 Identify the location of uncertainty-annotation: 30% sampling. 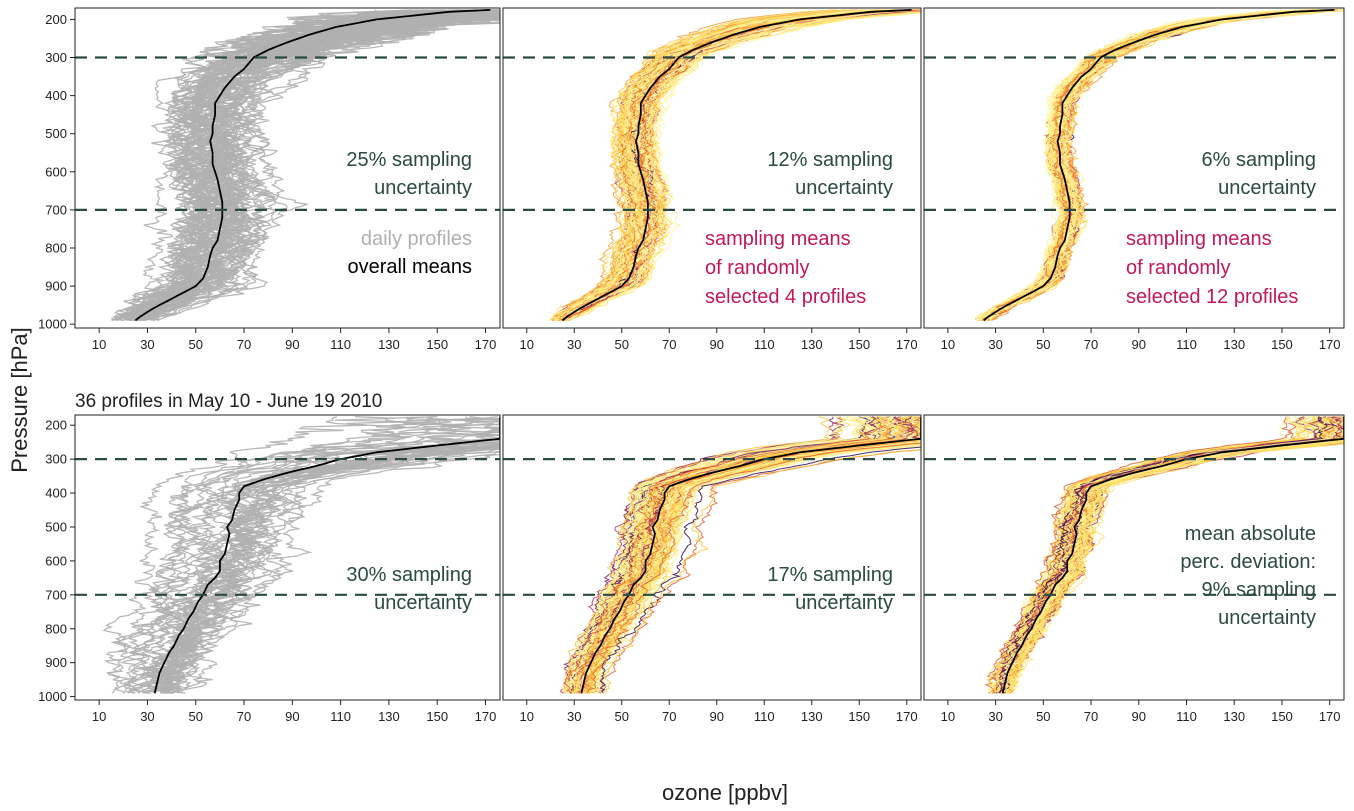
(409, 575).